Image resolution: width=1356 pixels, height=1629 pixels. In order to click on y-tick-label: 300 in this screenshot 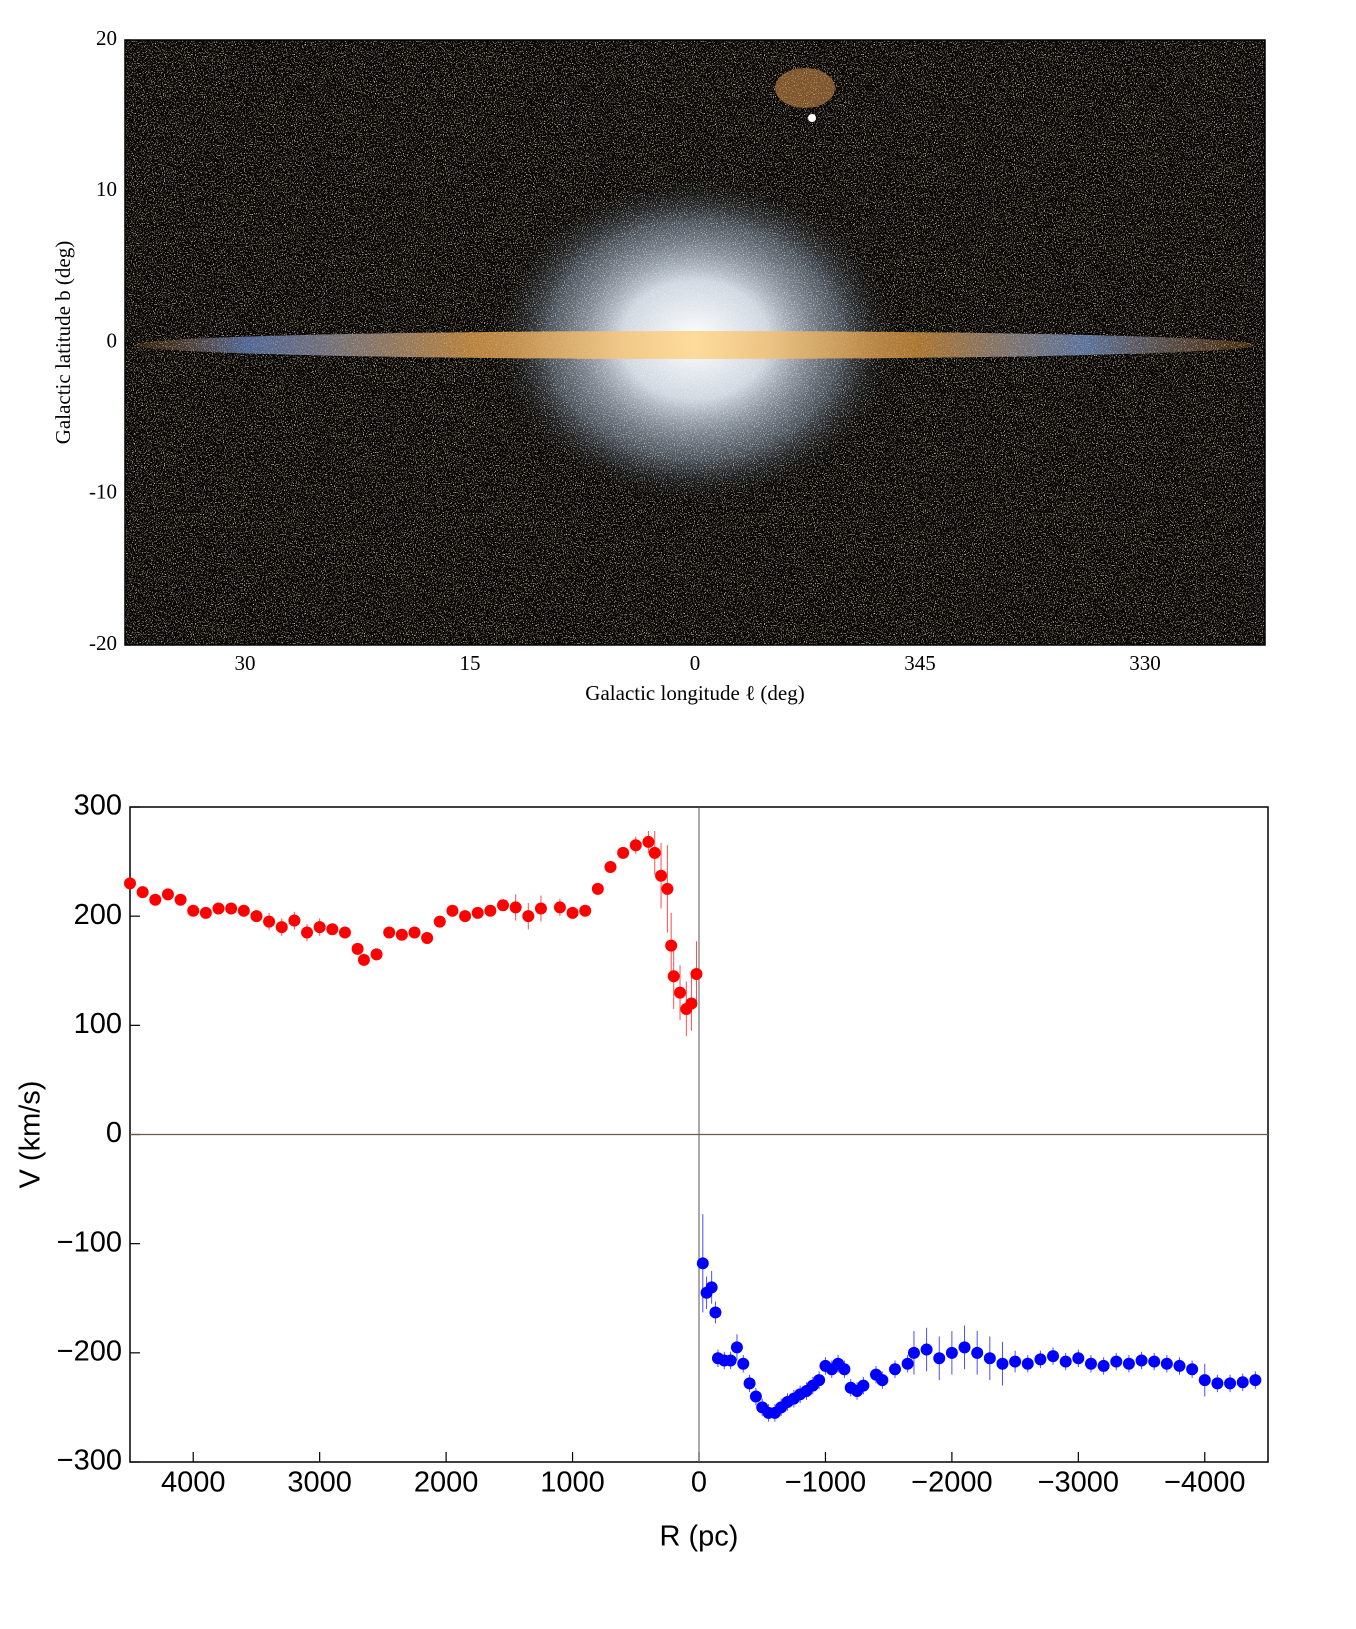, I will do `click(98, 806)`.